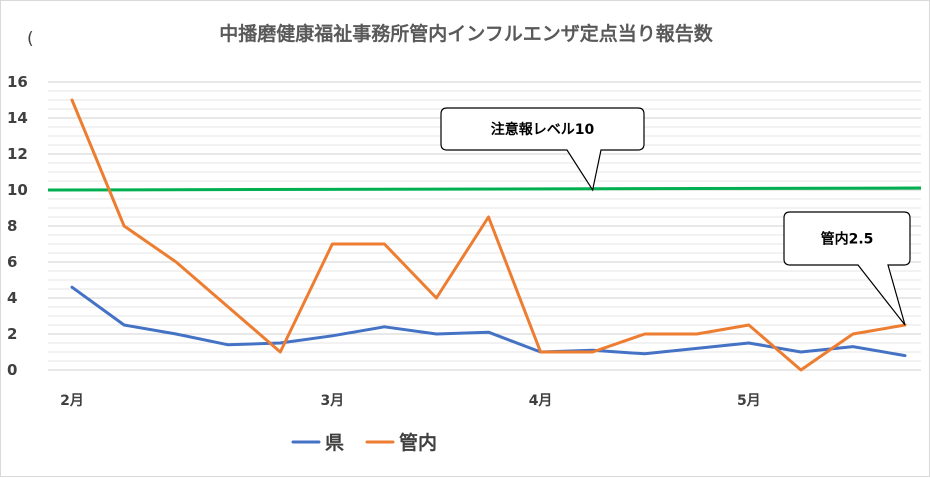 This screenshot has width=930, height=478. Describe the element at coordinates (466, 33) in the screenshot. I see `chart-title: 中播磨健康福祉事務所管内インフルエンザ定点当り報告数` at that location.